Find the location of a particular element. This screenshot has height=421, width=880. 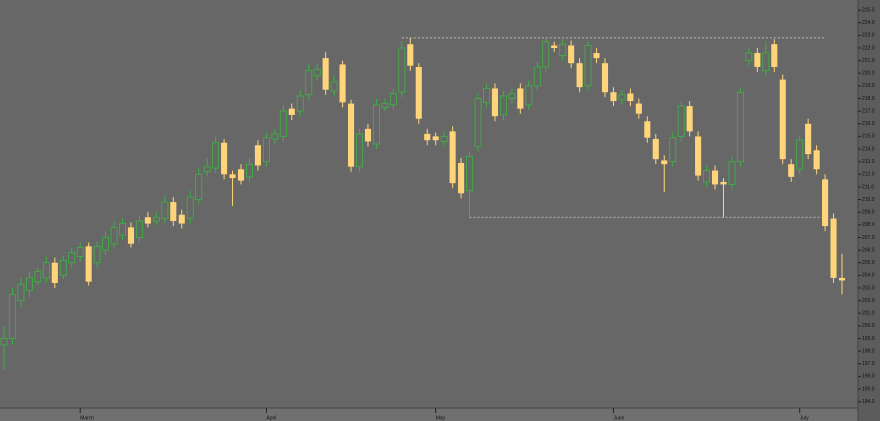

y-tick-label: 220.0 is located at coordinates (868, 74).